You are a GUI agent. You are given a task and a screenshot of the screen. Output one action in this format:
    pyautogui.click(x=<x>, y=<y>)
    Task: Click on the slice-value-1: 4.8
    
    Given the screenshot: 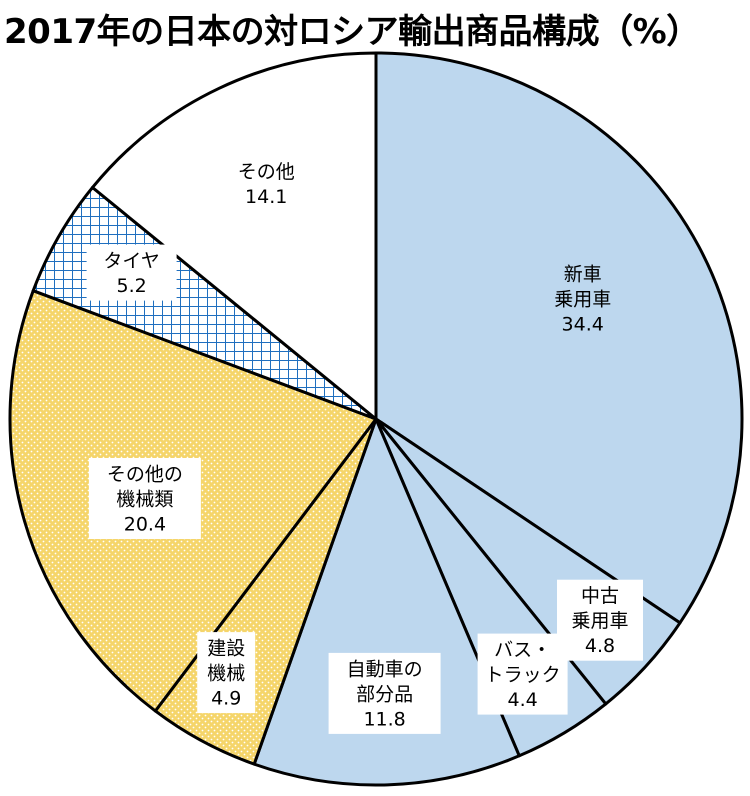 What is the action you would take?
    pyautogui.click(x=600, y=646)
    